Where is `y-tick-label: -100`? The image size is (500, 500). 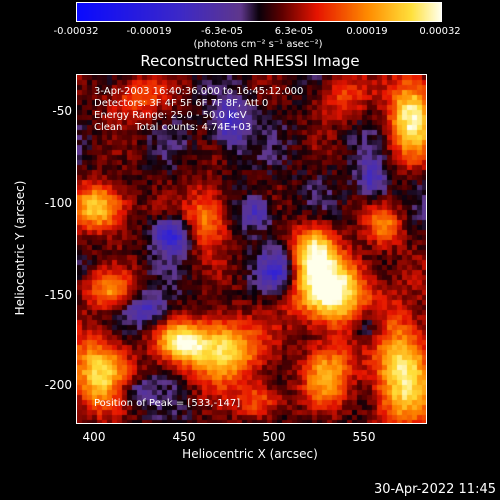 y-tick-label: -100 is located at coordinates (58, 203).